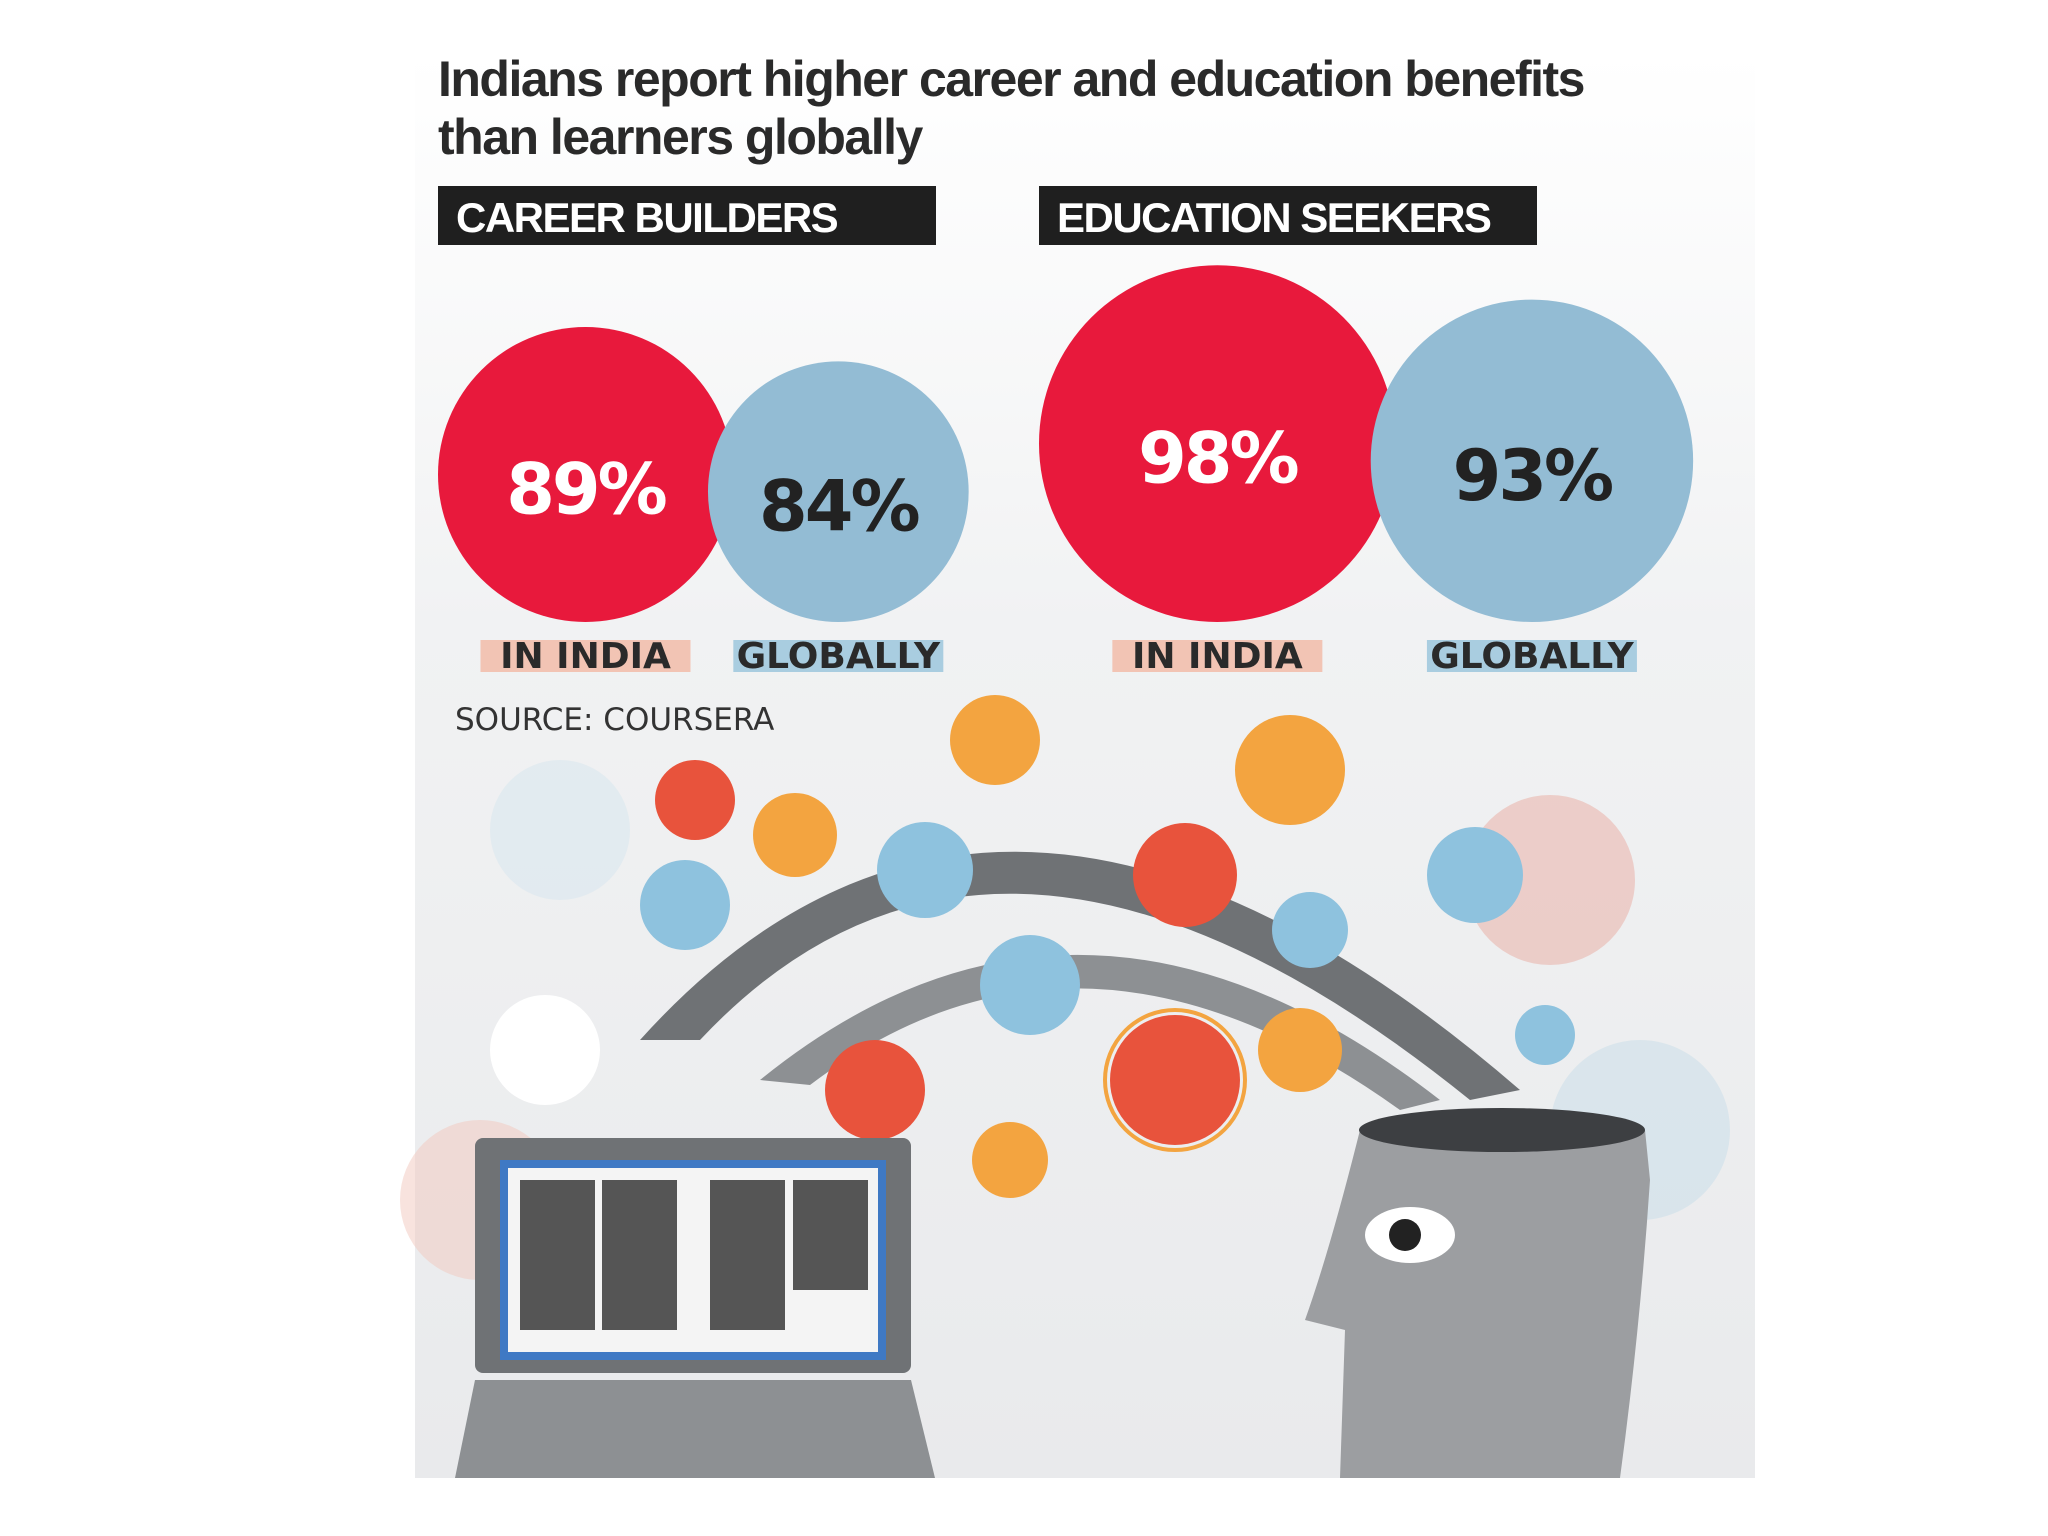 The width and height of the screenshot is (2048, 1536). I want to click on value-label: 89%, so click(585, 490).